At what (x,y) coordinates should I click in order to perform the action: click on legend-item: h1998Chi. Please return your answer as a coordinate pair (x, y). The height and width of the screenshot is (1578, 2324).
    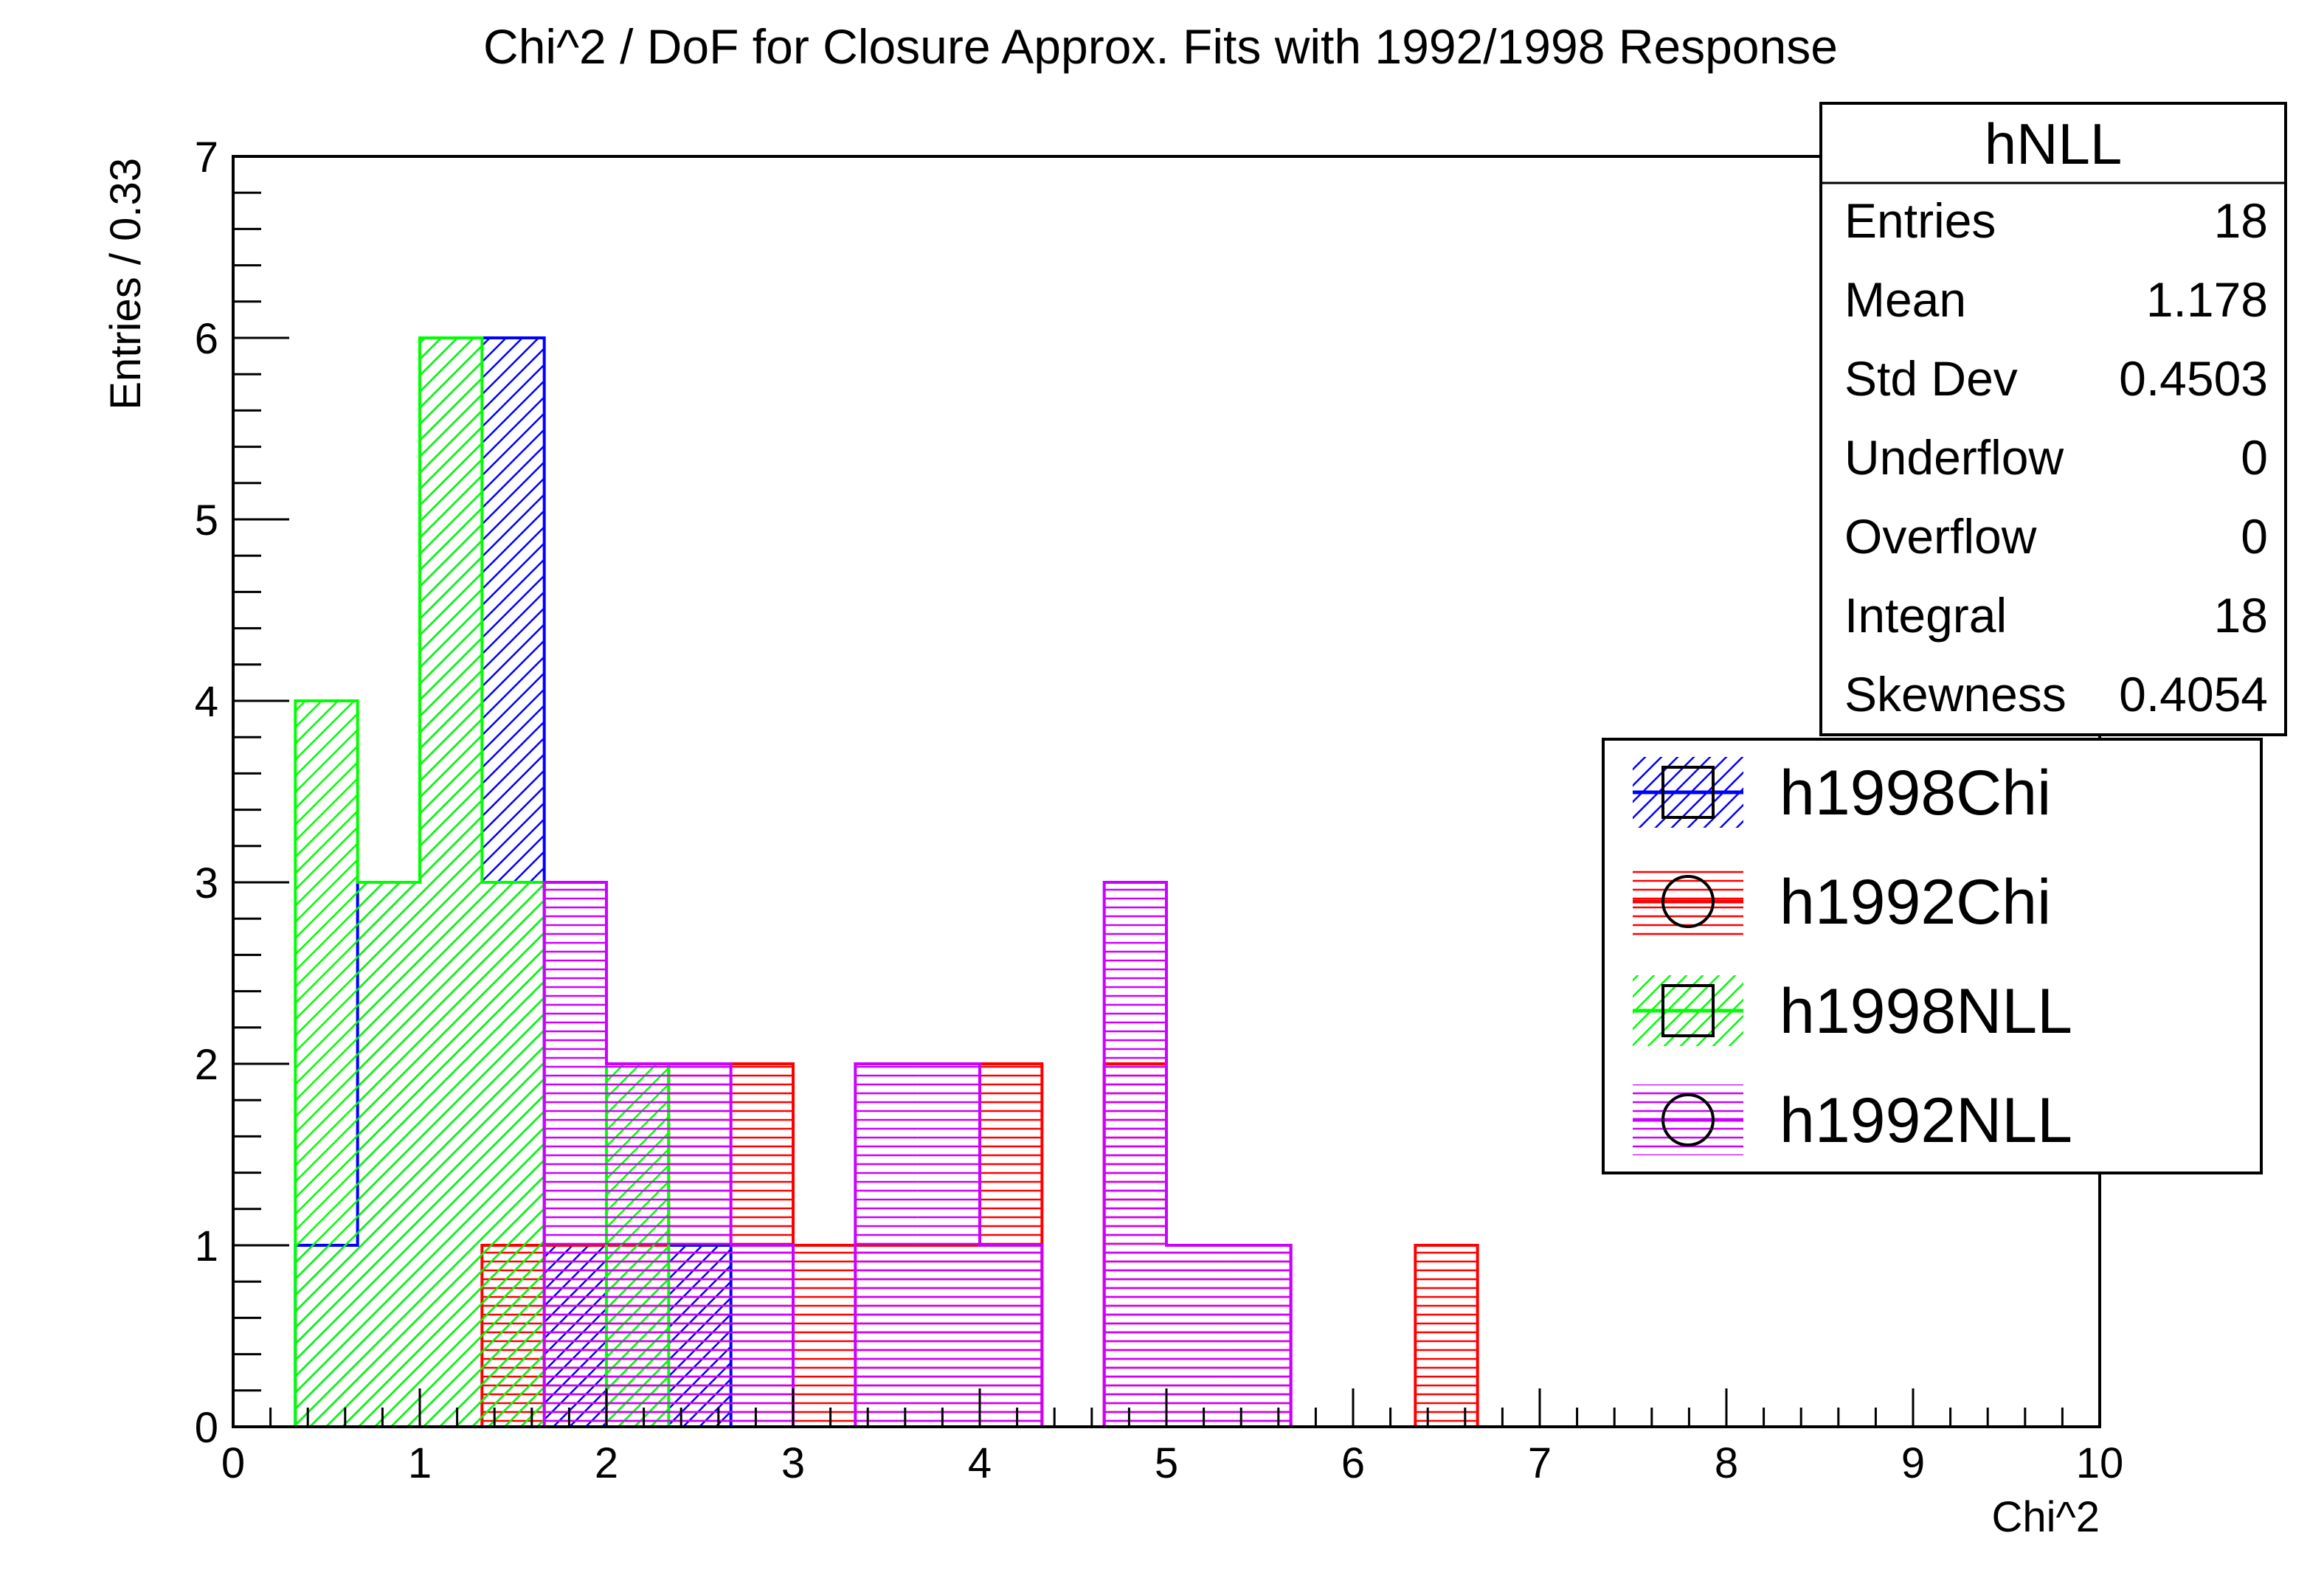
    Looking at the image, I should click on (1842, 793).